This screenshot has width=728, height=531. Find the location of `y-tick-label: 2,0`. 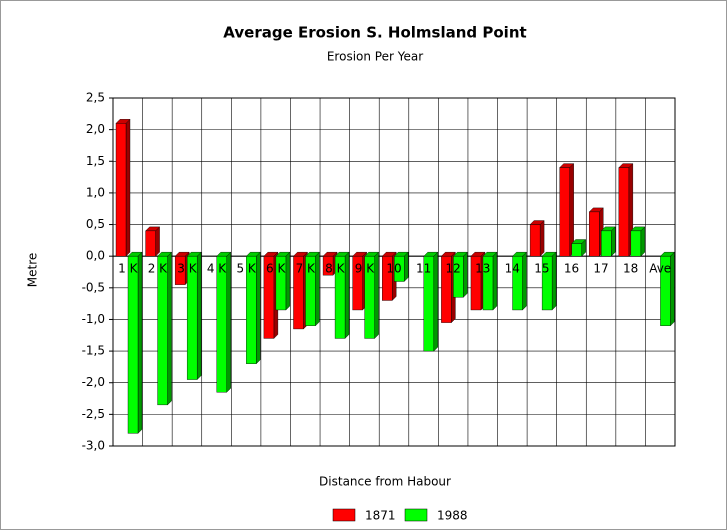

y-tick-label: 2,0 is located at coordinates (95, 129).